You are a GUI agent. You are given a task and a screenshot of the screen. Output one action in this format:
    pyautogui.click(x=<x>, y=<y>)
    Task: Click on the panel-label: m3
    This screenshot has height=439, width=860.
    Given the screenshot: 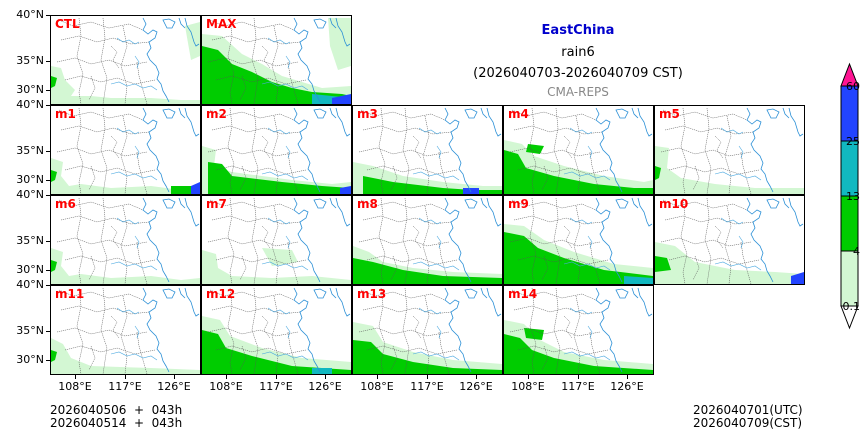 What is the action you would take?
    pyautogui.click(x=367, y=114)
    